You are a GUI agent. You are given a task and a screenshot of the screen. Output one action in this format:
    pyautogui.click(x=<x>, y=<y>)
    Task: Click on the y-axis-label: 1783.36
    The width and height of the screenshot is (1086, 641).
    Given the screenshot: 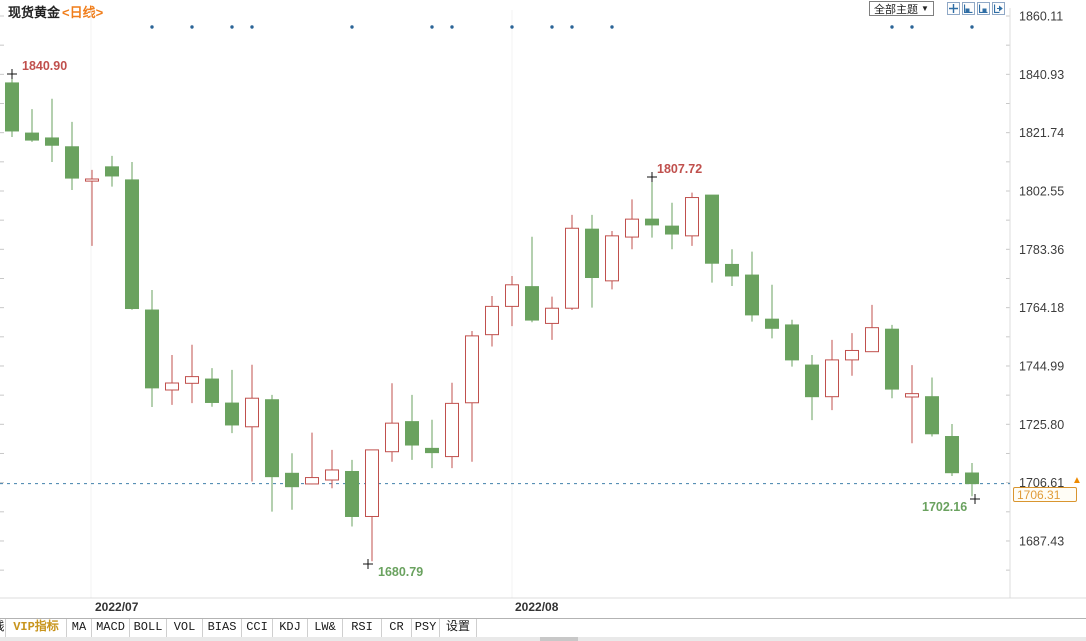 What is the action you would take?
    pyautogui.click(x=1041, y=250)
    